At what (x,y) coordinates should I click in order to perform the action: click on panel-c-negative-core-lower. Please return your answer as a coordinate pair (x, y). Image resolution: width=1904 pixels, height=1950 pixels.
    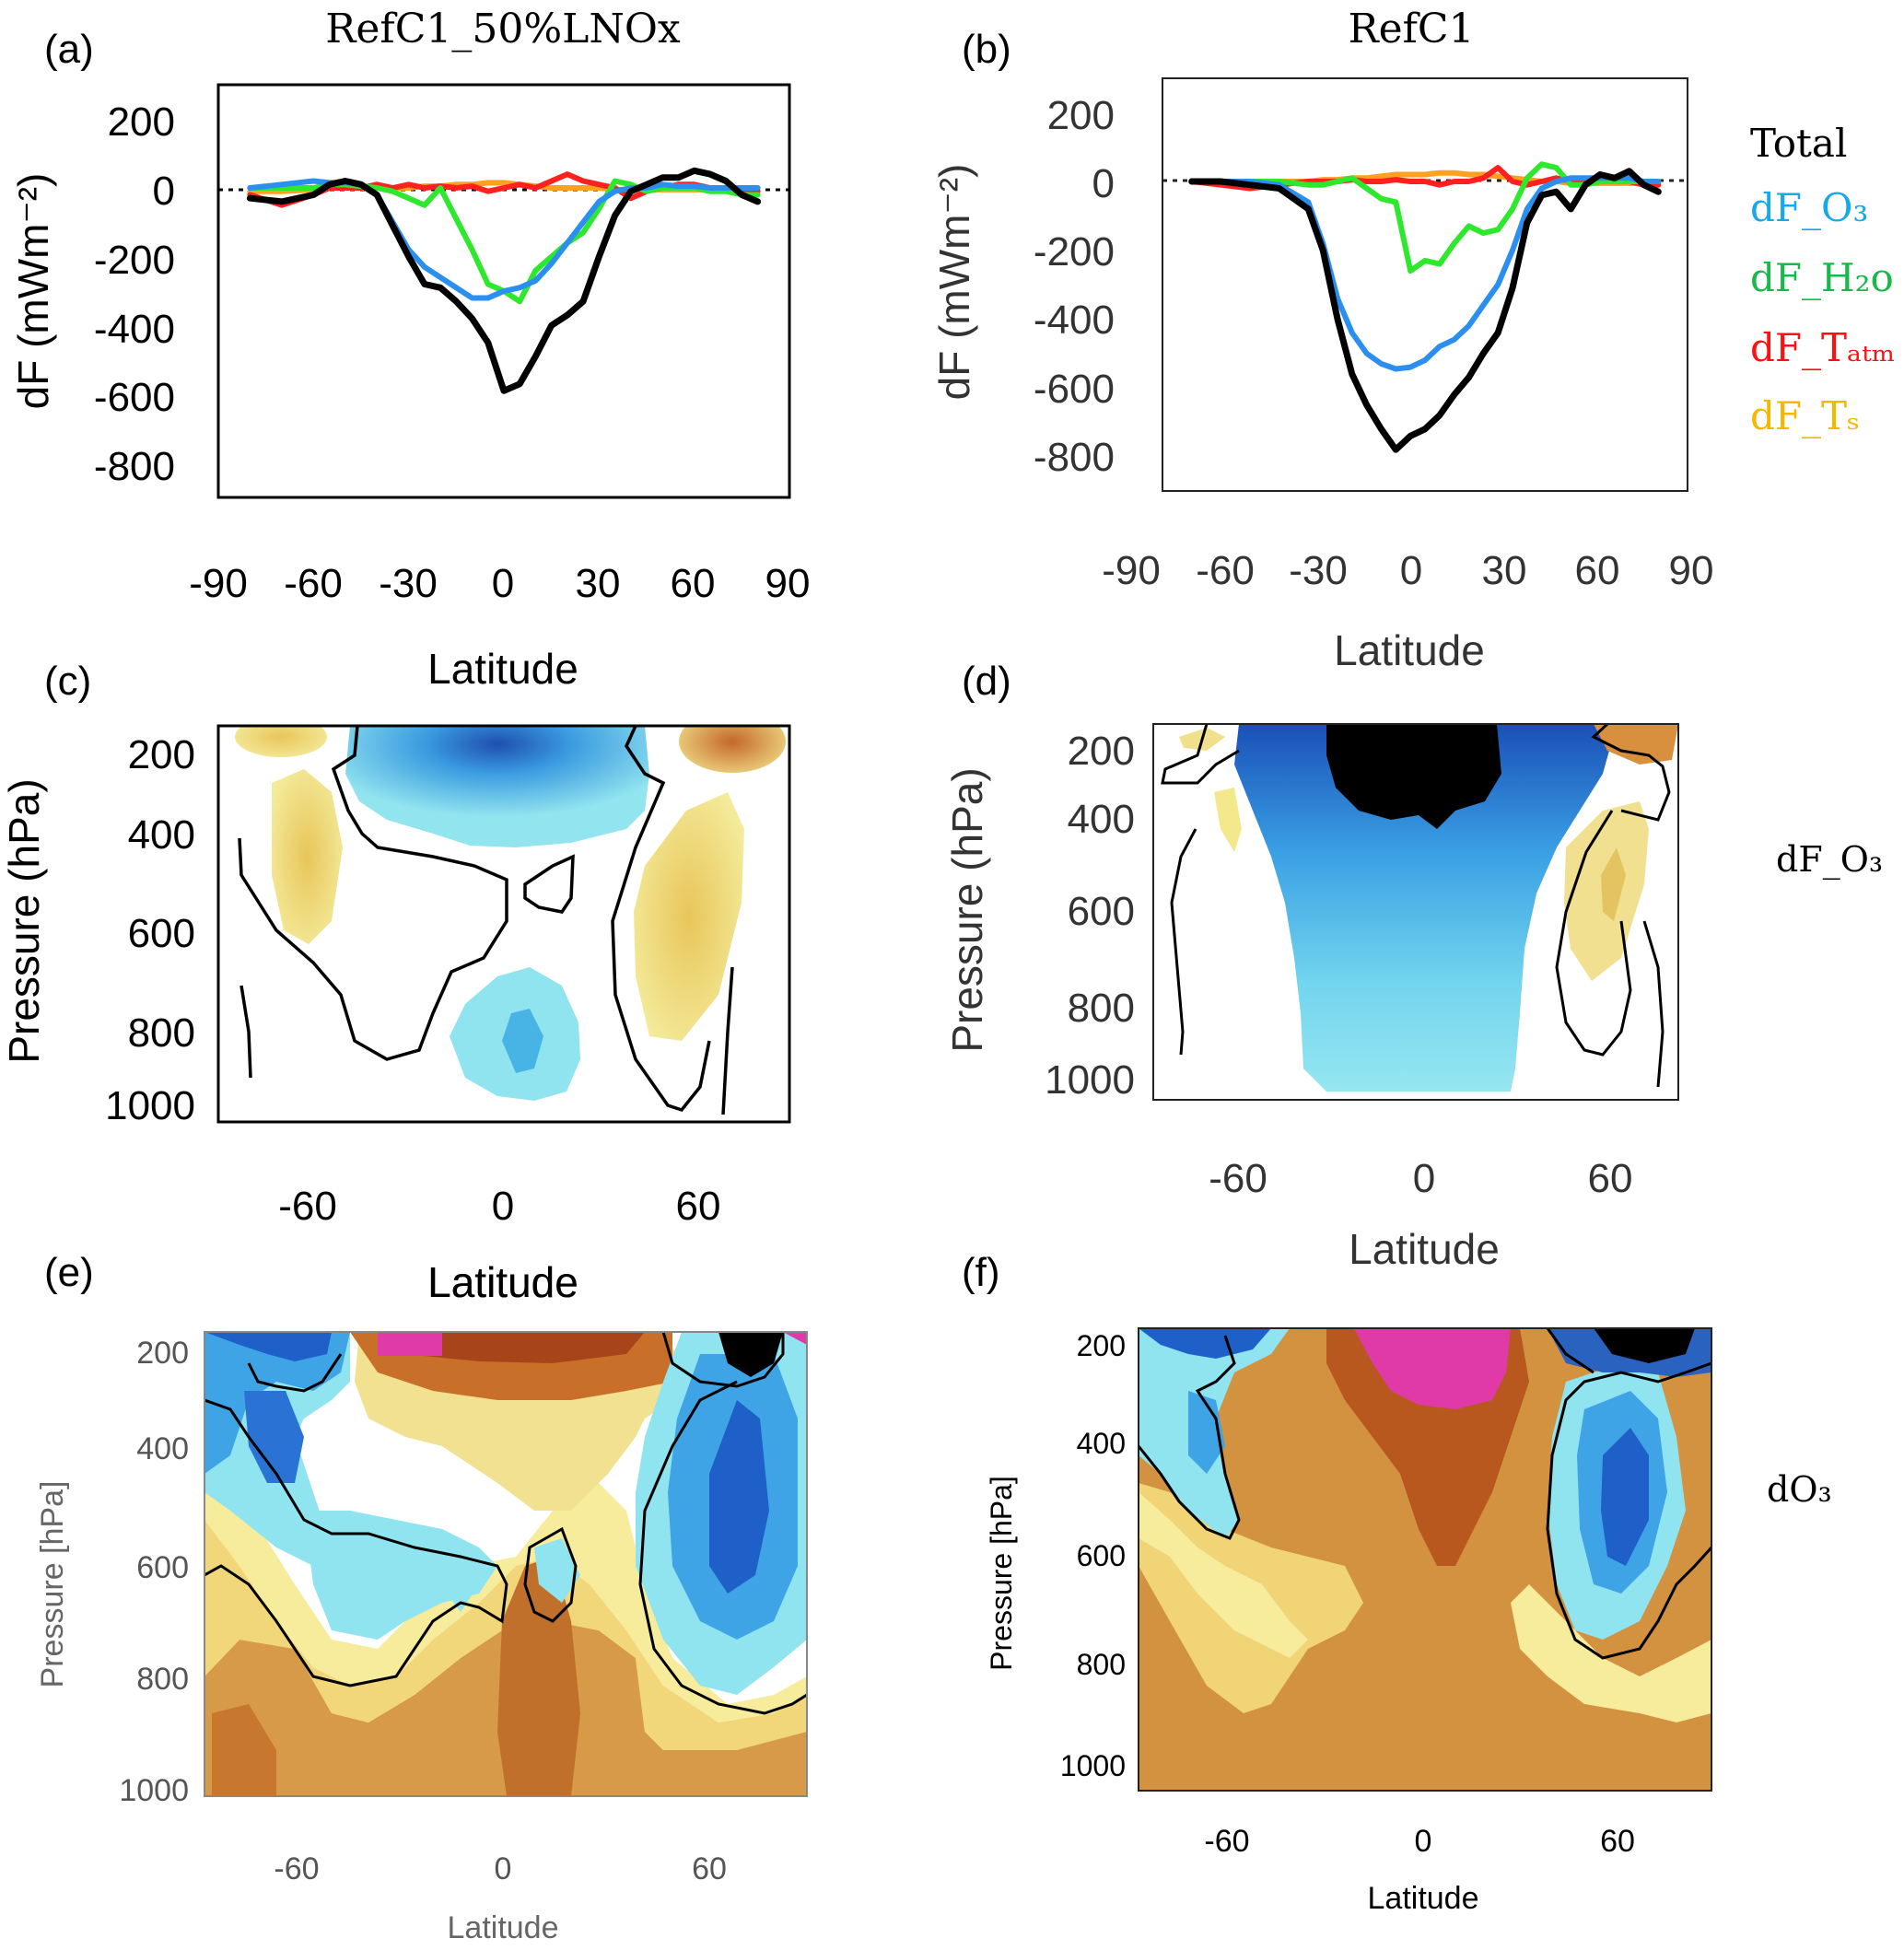
    Looking at the image, I should click on (522, 1041).